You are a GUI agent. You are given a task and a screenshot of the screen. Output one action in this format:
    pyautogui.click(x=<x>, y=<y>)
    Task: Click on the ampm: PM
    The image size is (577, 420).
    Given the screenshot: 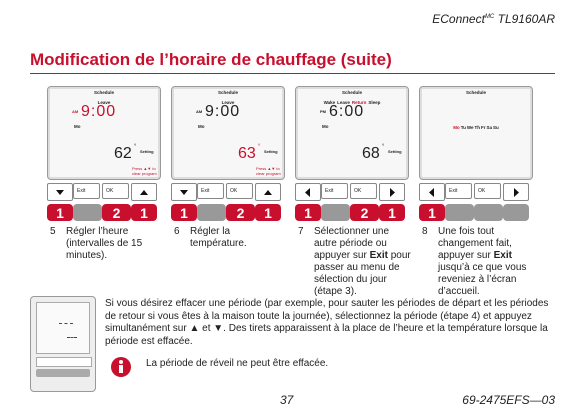 What is the action you would take?
    pyautogui.click(x=323, y=111)
    